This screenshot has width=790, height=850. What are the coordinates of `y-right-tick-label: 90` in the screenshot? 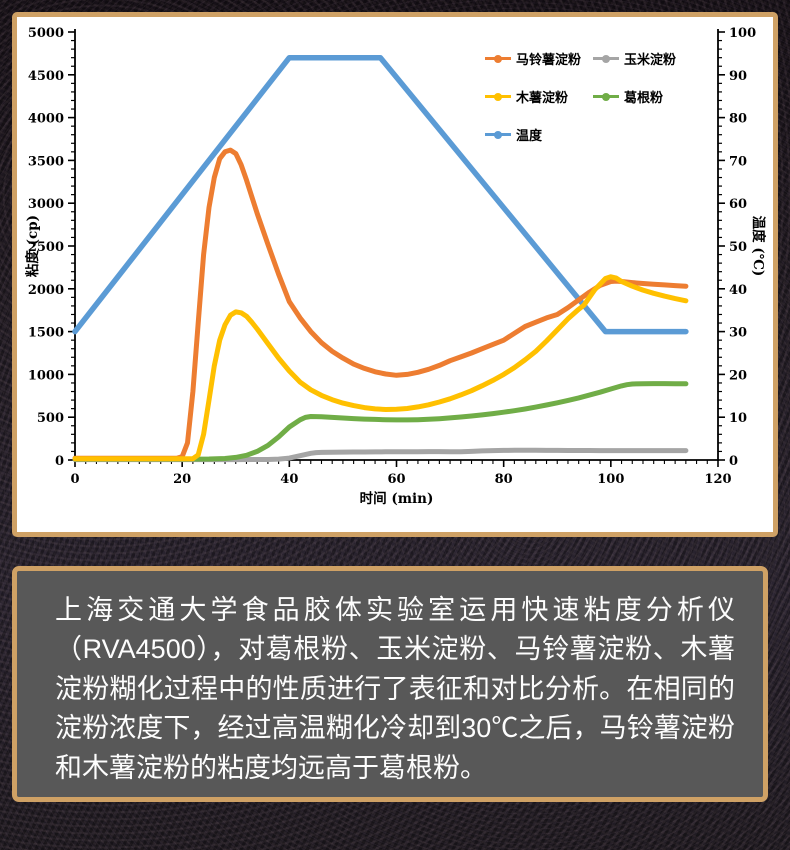 It's located at (738, 76).